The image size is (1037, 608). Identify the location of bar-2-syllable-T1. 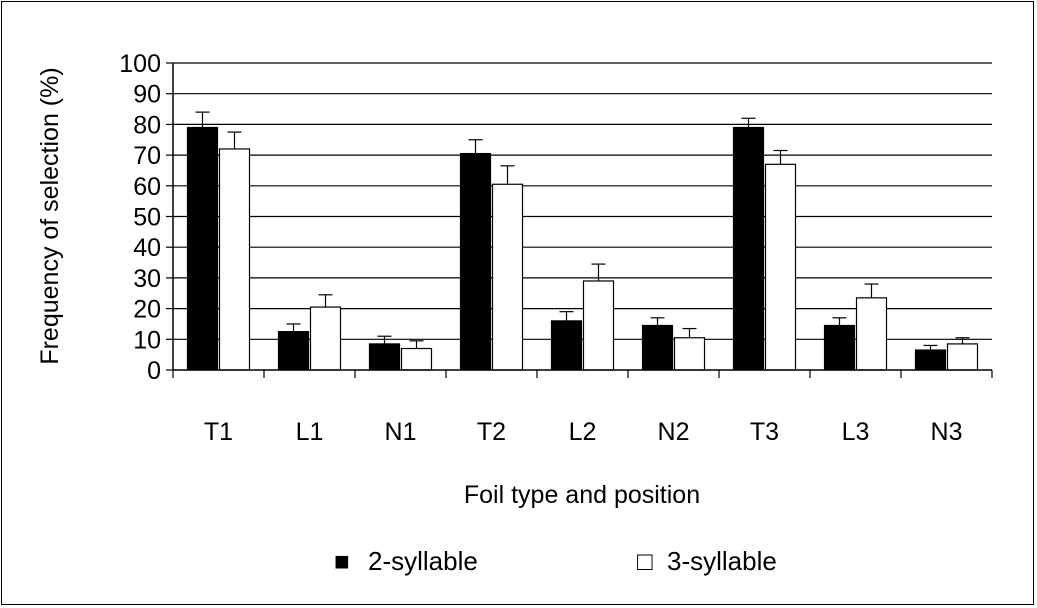
(202, 248).